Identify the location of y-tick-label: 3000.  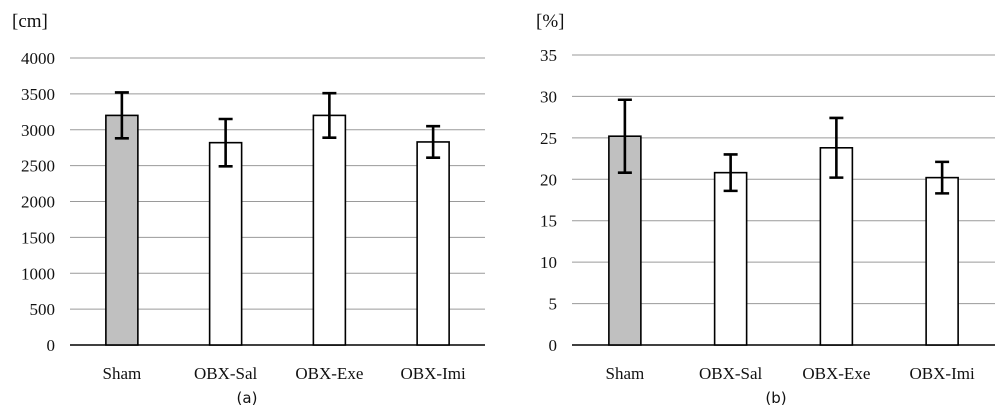
(38, 130).